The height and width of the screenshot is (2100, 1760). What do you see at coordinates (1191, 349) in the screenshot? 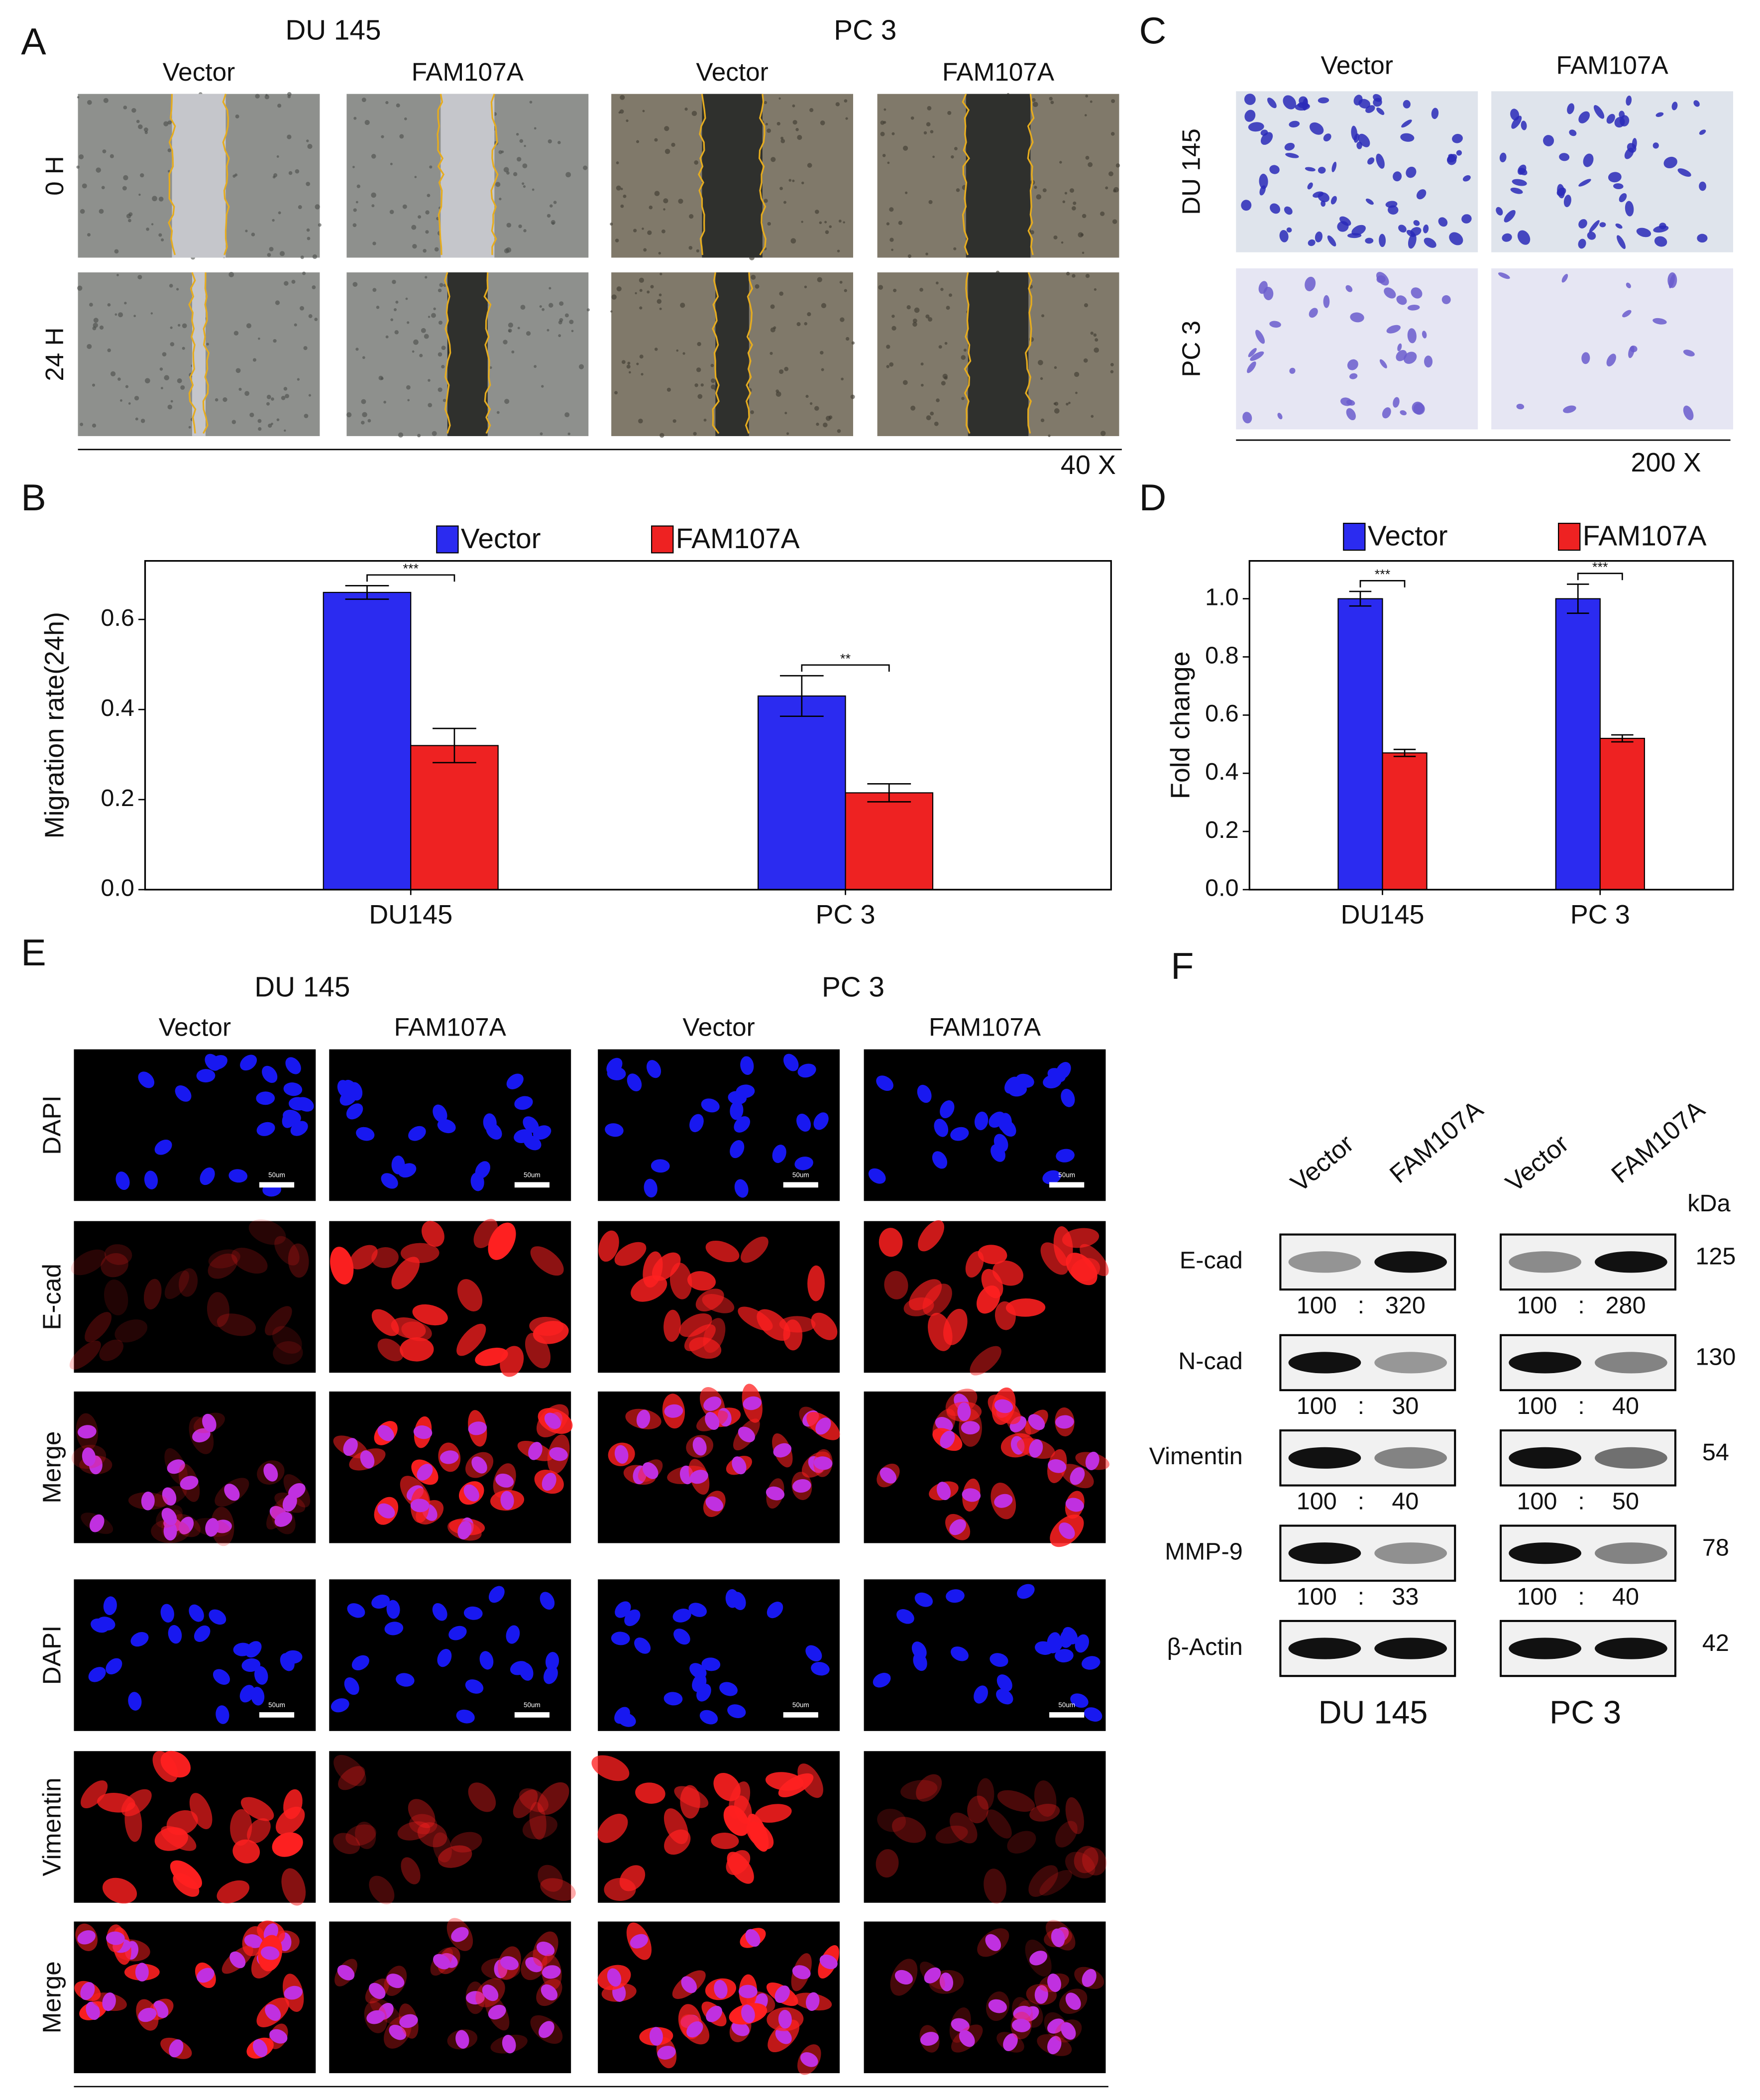
I see `row-label: PC 3` at bounding box center [1191, 349].